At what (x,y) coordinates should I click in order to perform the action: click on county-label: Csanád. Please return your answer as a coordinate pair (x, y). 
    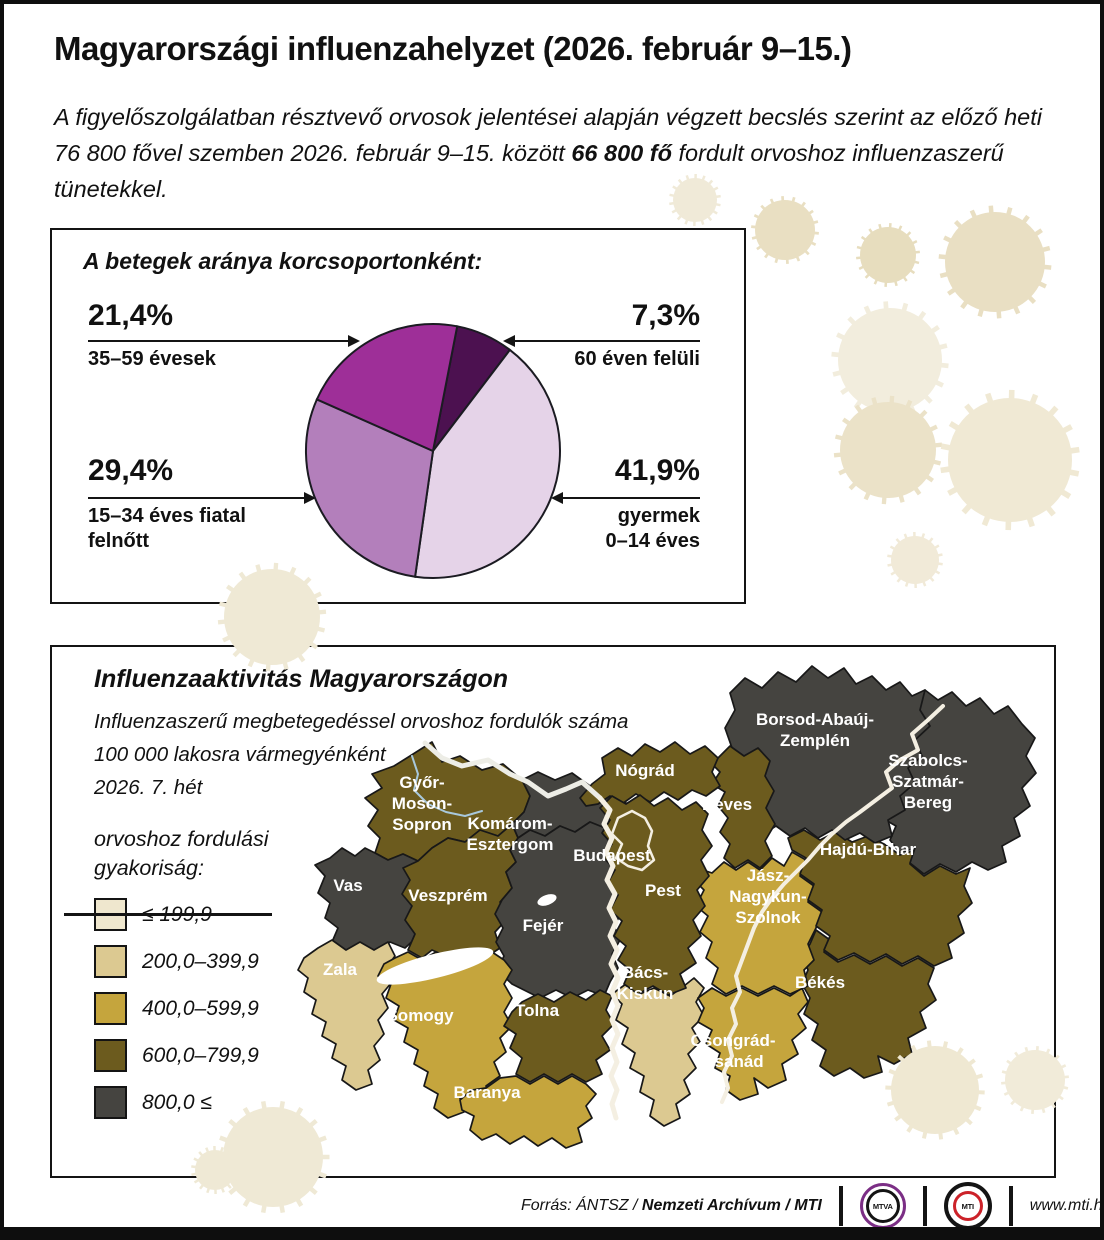
    Looking at the image, I should click on (732, 1061).